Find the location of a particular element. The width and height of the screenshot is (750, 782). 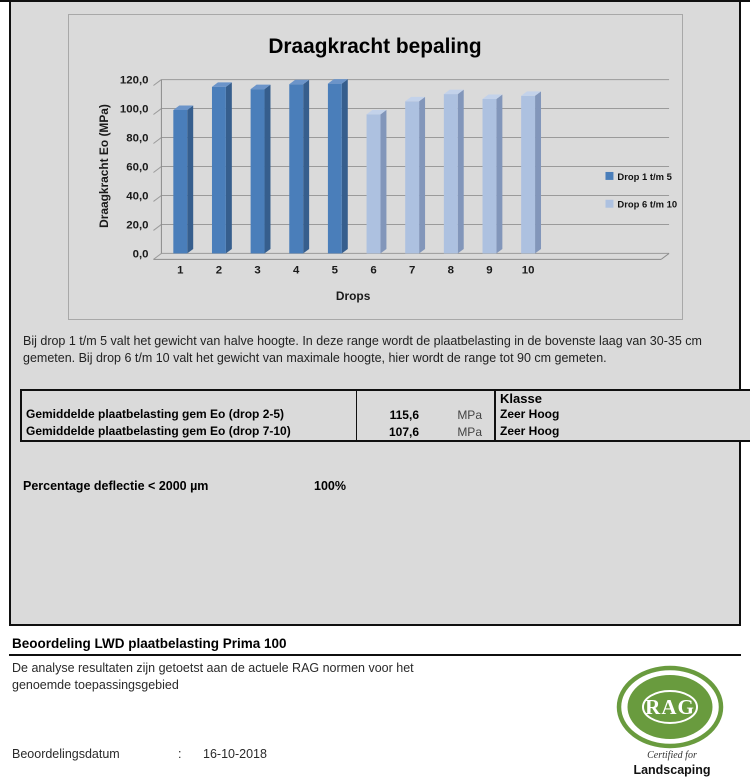

table-value: 107,6 is located at coordinates (403, 431).